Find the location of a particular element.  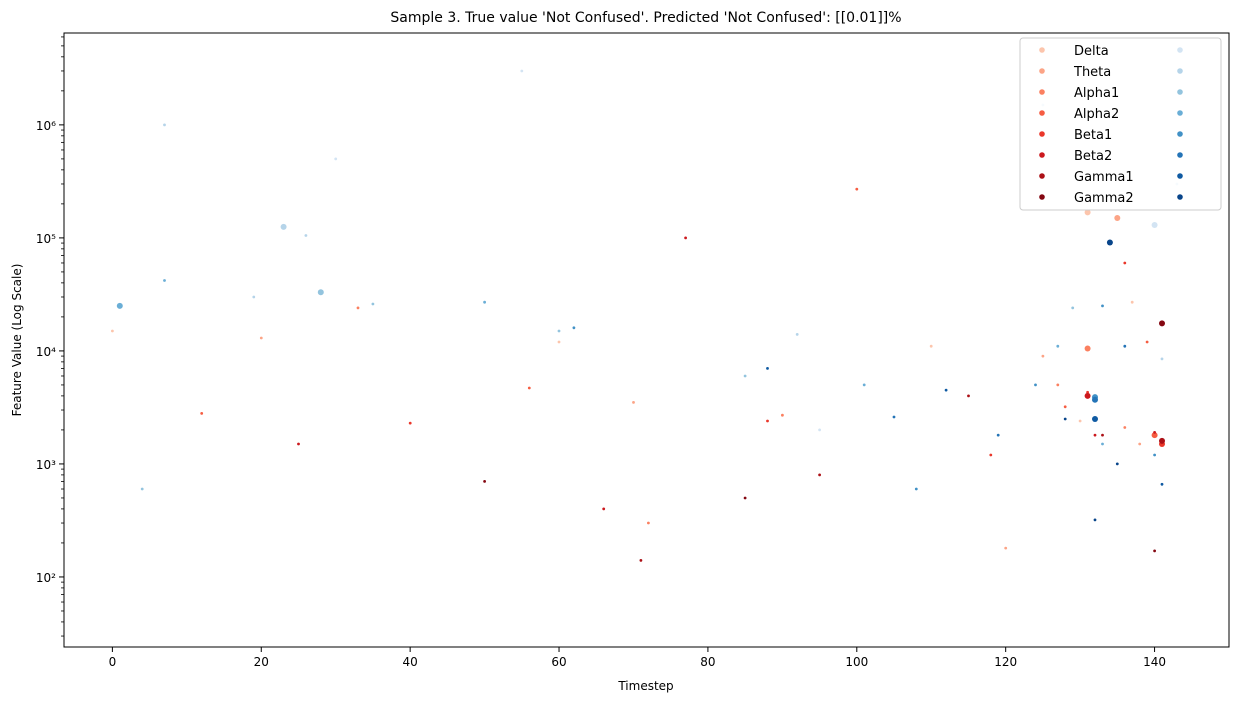

x-tick-label: 80 is located at coordinates (707, 662).